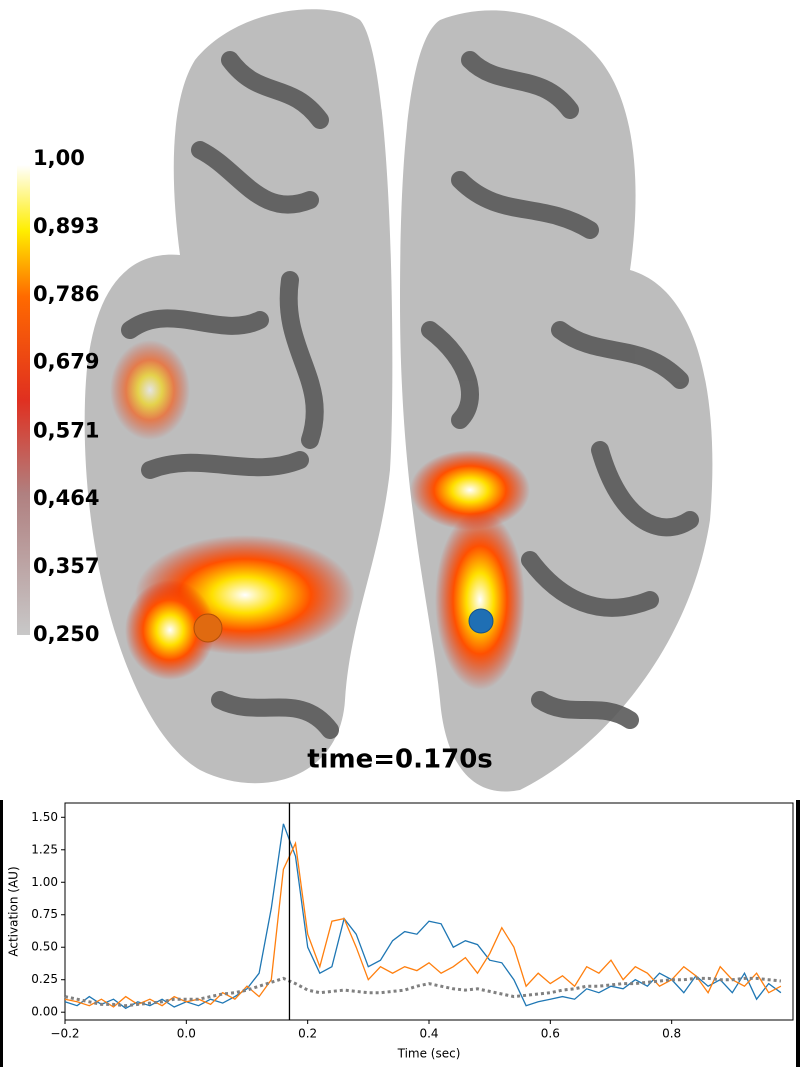 This screenshot has width=800, height=1067. Describe the element at coordinates (66, 566) in the screenshot. I see `colorbar-tick-label: 0,357` at that location.